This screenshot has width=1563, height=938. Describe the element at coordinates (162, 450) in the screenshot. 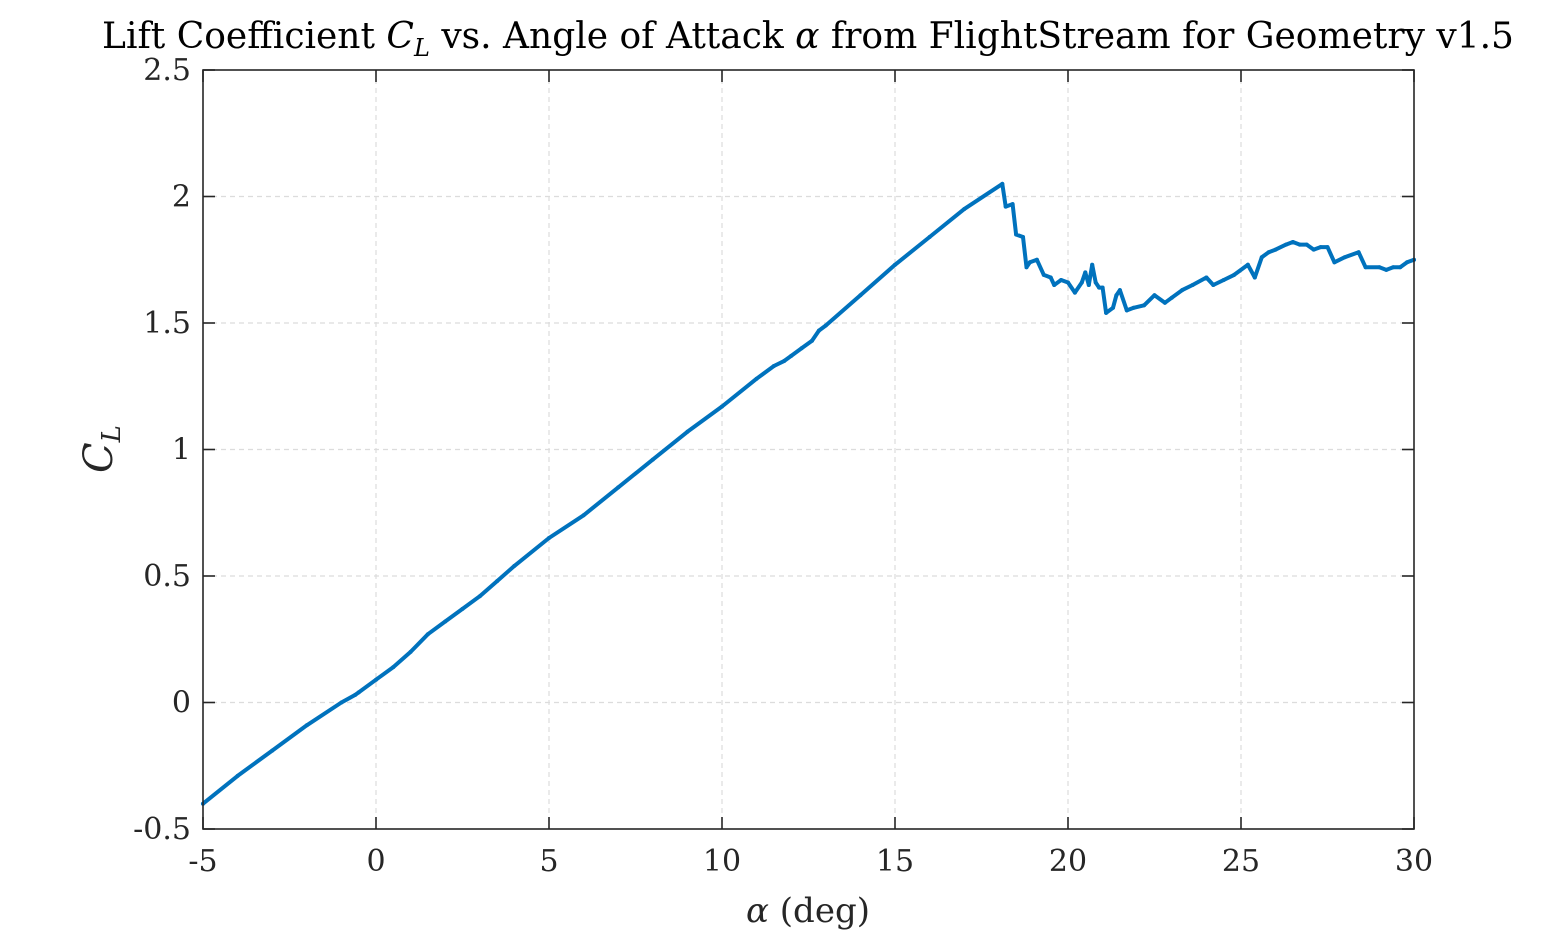

I see `y-tick-labels: -0.5 0 0.5 1 1.5 2 2.5` at that location.